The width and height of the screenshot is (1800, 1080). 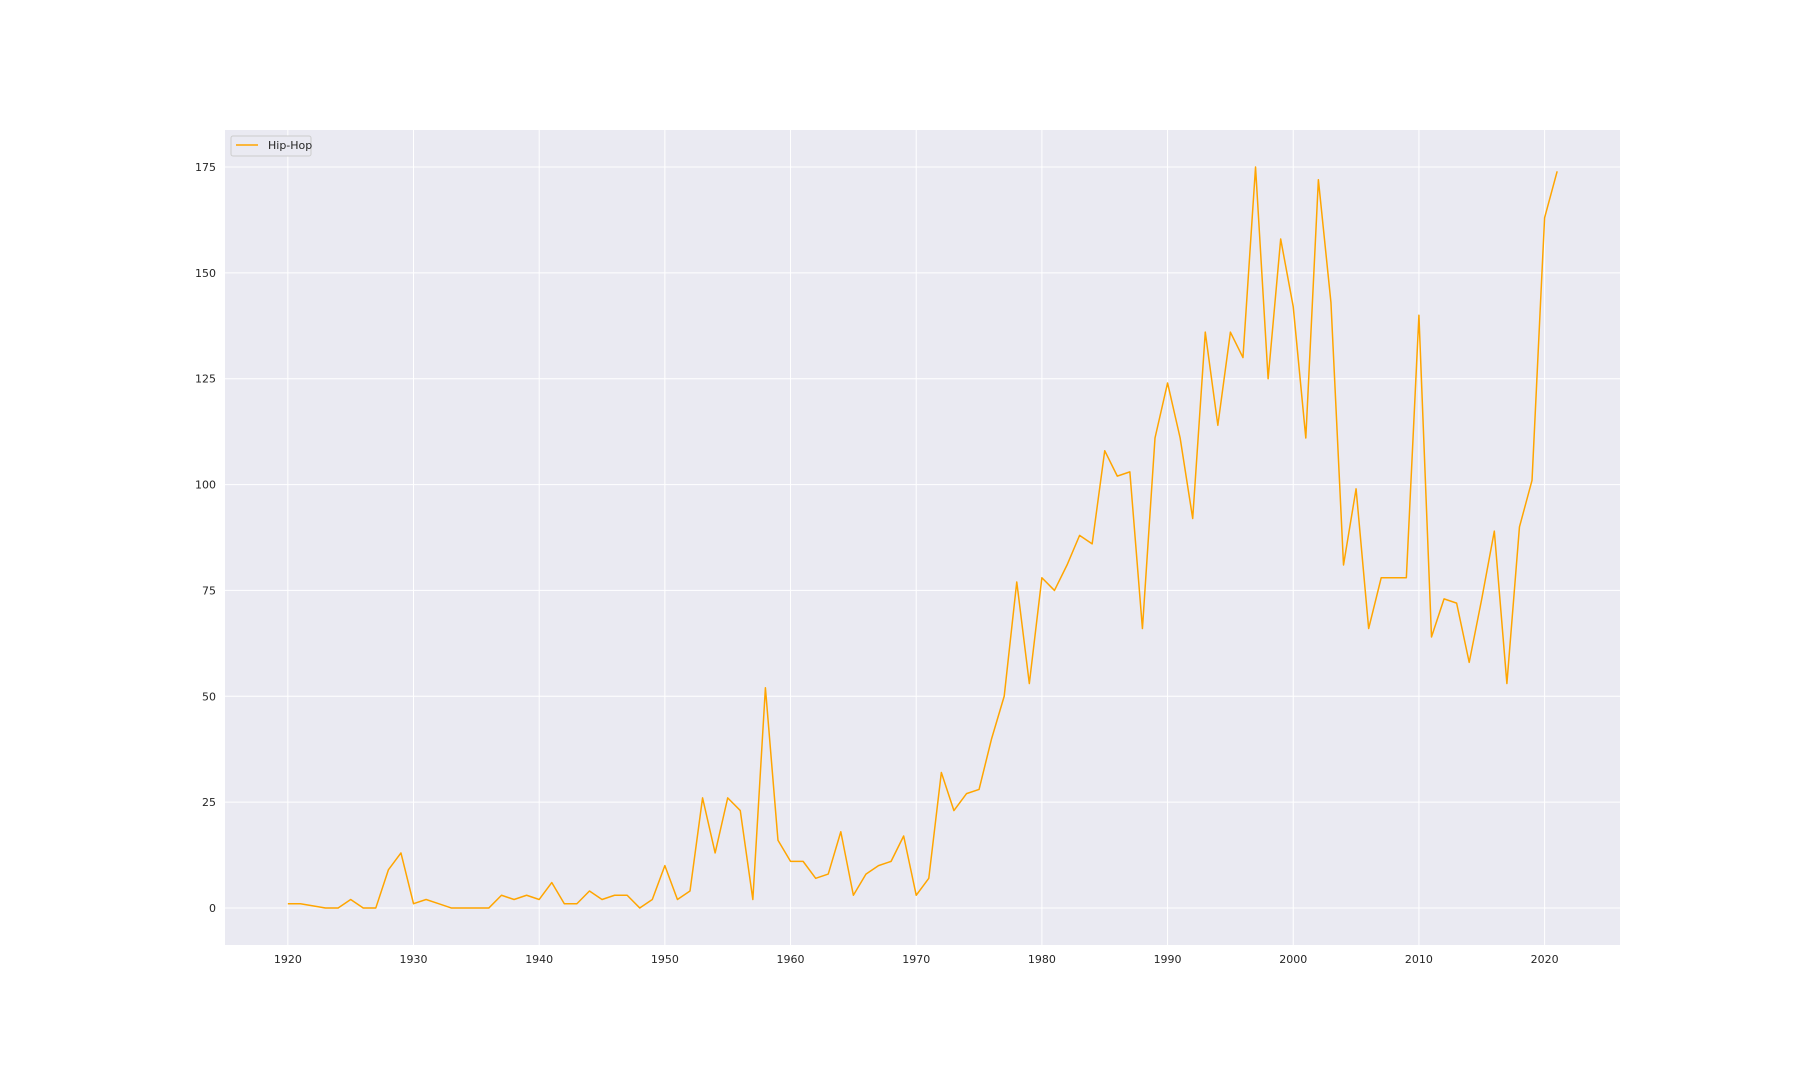 I want to click on x-tick-label: 2020, so click(x=1545, y=959).